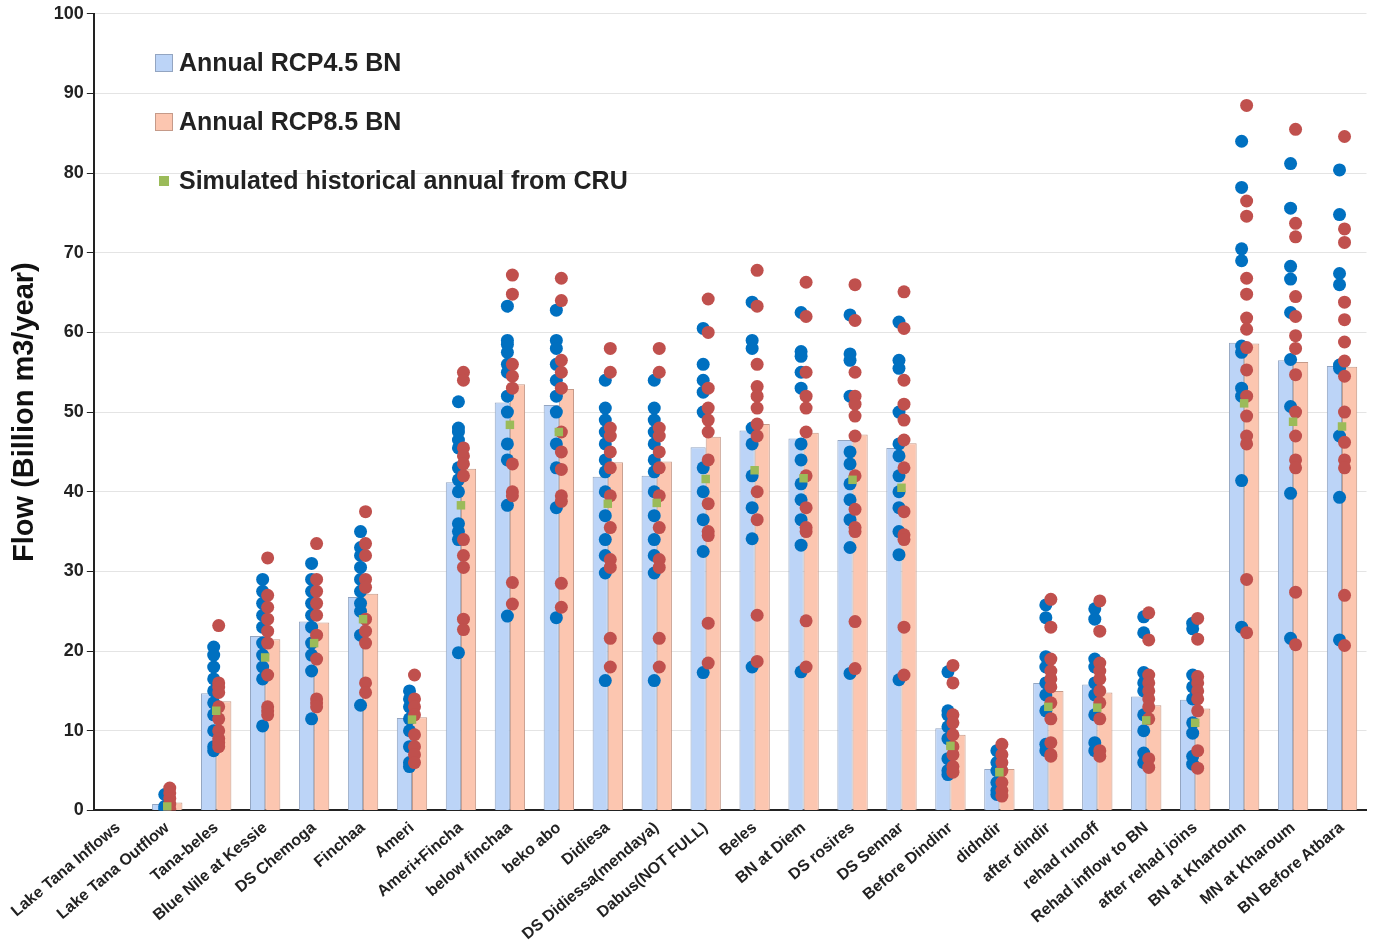  Describe the element at coordinates (73, 331) in the screenshot. I see `y-tick-label: 60` at that location.